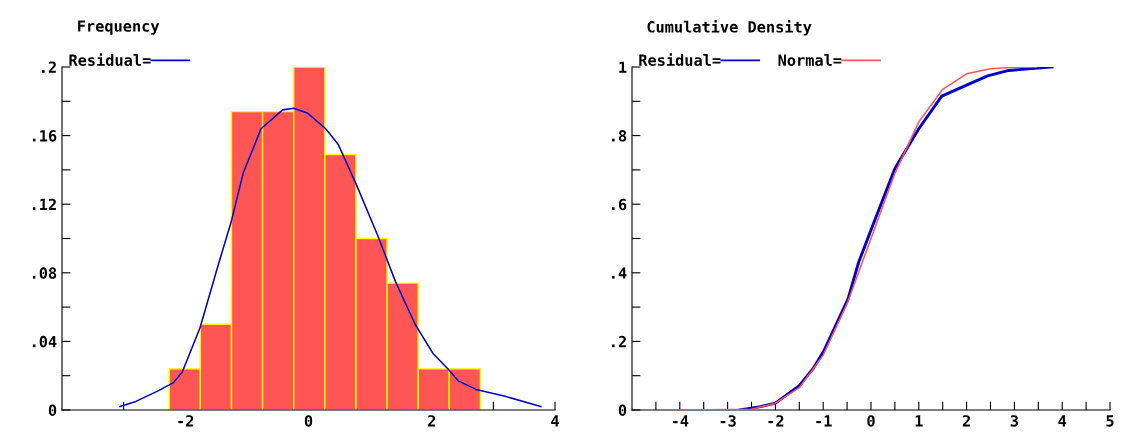 The image size is (1130, 434). I want to click on y-tick-label: .4, so click(619, 273).